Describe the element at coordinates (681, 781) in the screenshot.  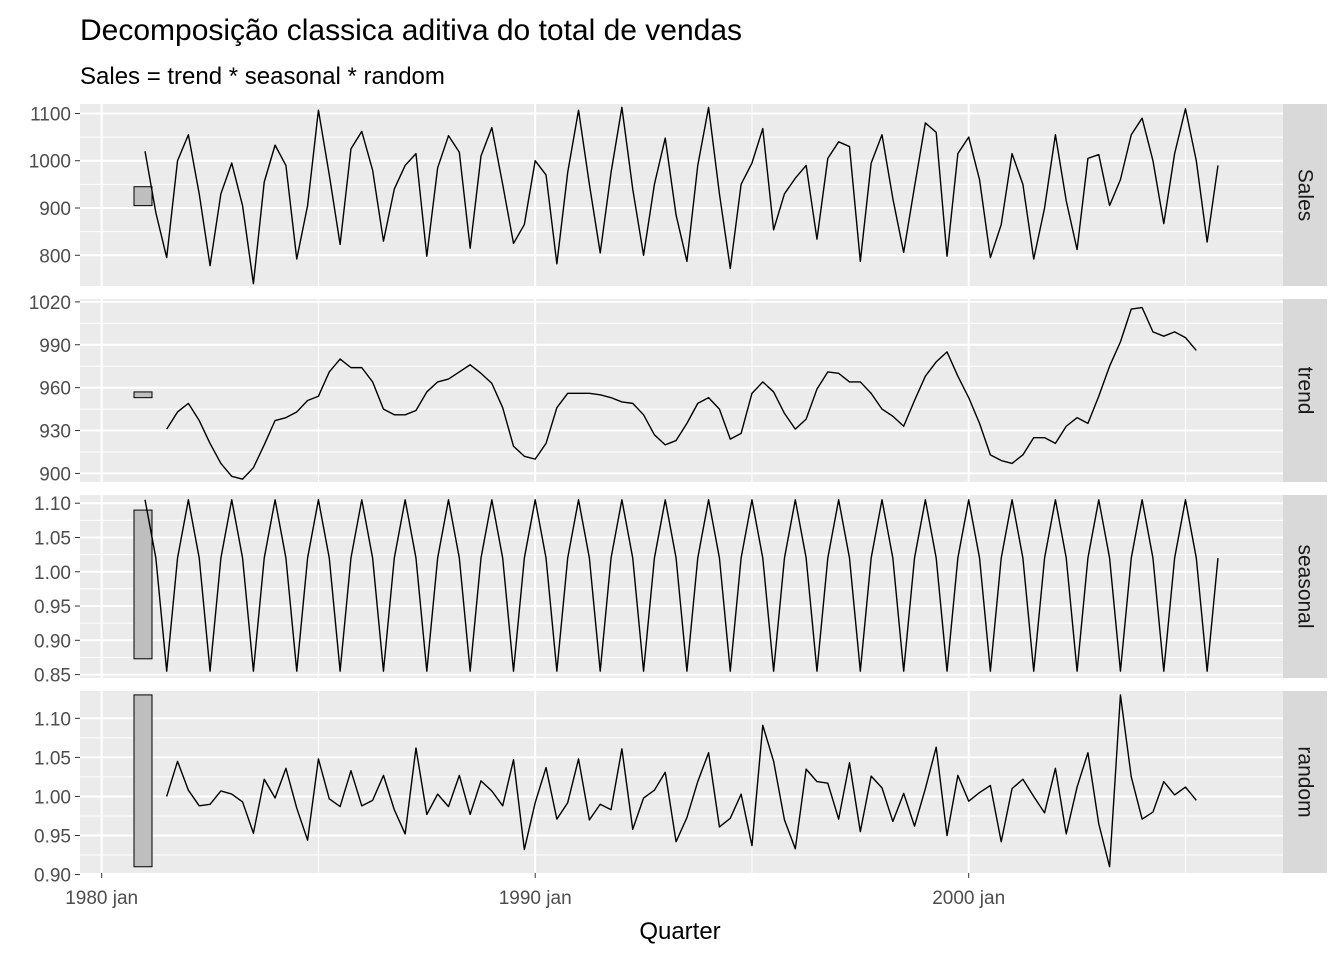
I see `series-line-random` at that location.